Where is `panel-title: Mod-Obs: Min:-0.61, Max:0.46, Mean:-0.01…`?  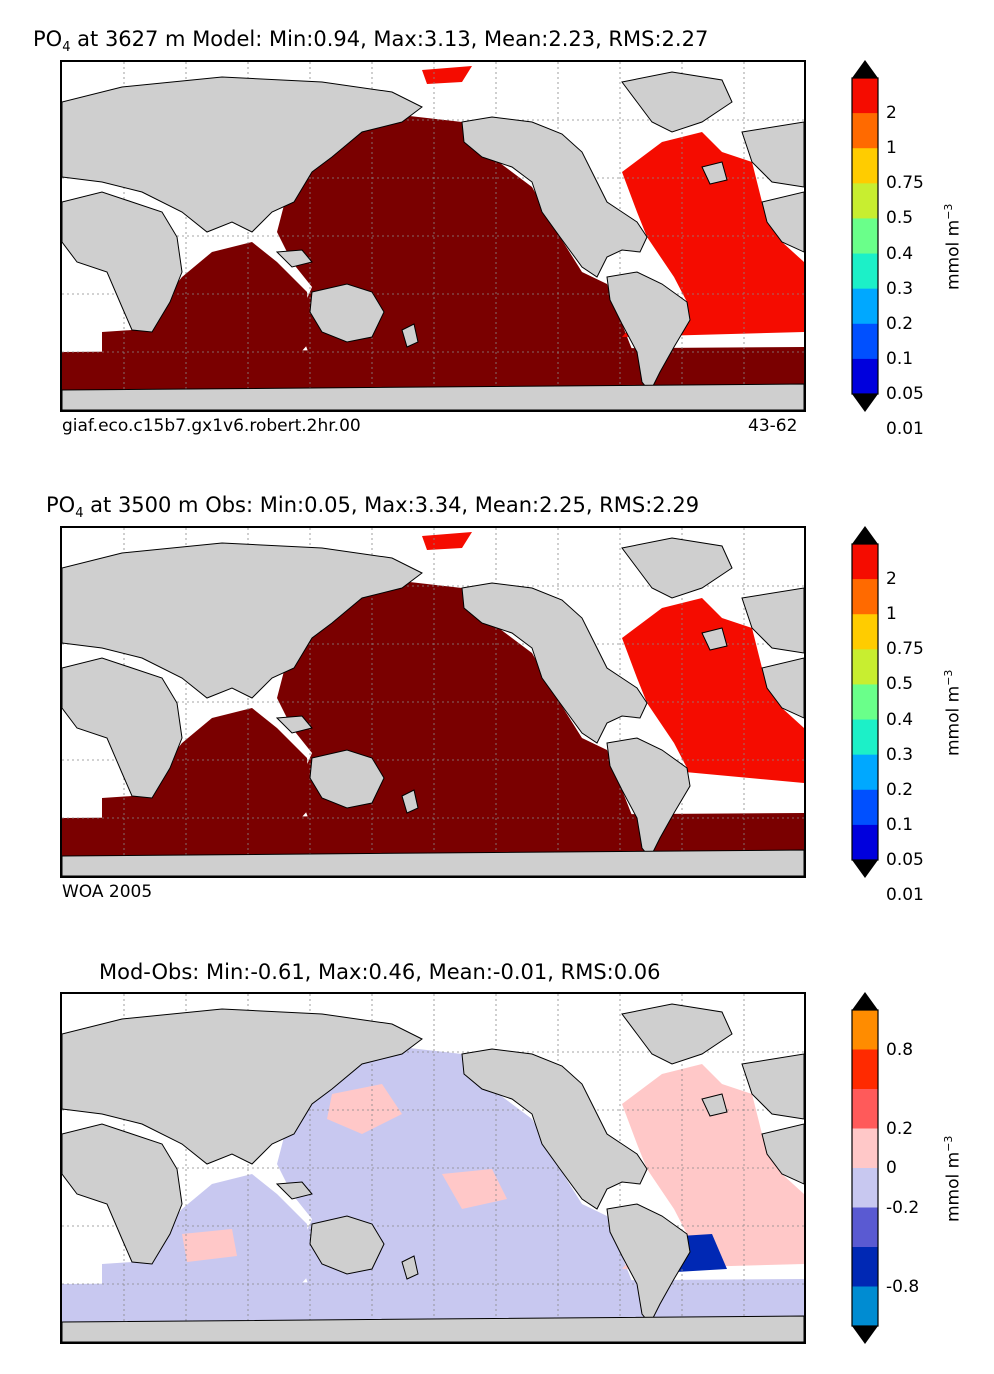 panel-title: Mod-Obs: Min:-0.61, Max:0.46, Mean:-0.01… is located at coordinates (380, 972).